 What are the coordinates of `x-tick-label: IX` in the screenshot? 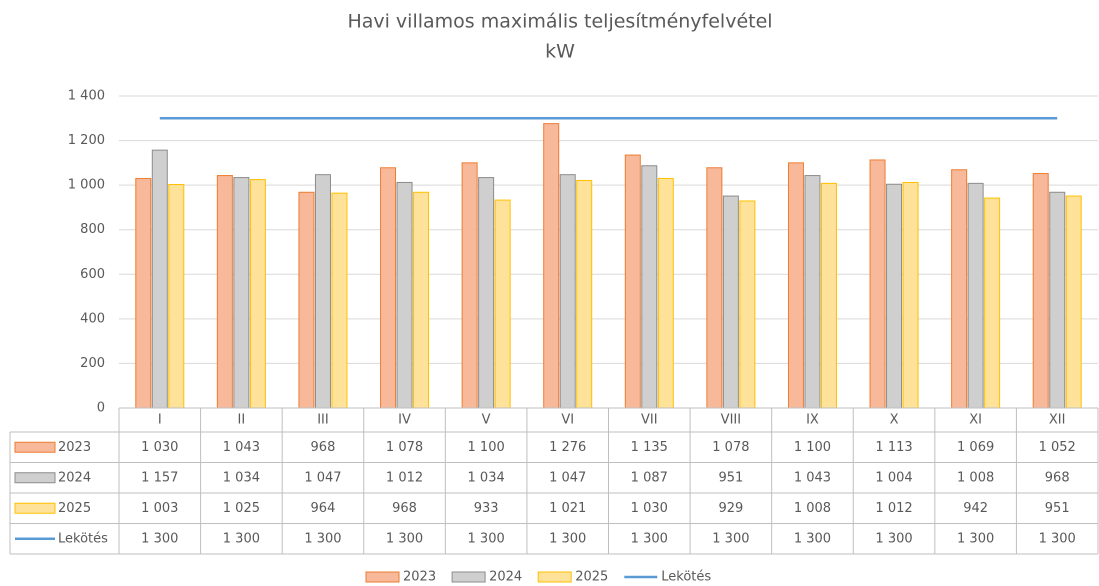 It's located at (812, 420).